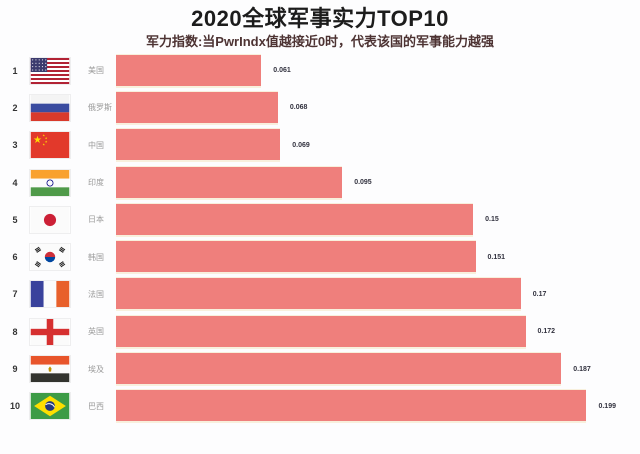 The image size is (640, 454). Describe the element at coordinates (50, 145) in the screenshot. I see `china-flag-icon` at that location.